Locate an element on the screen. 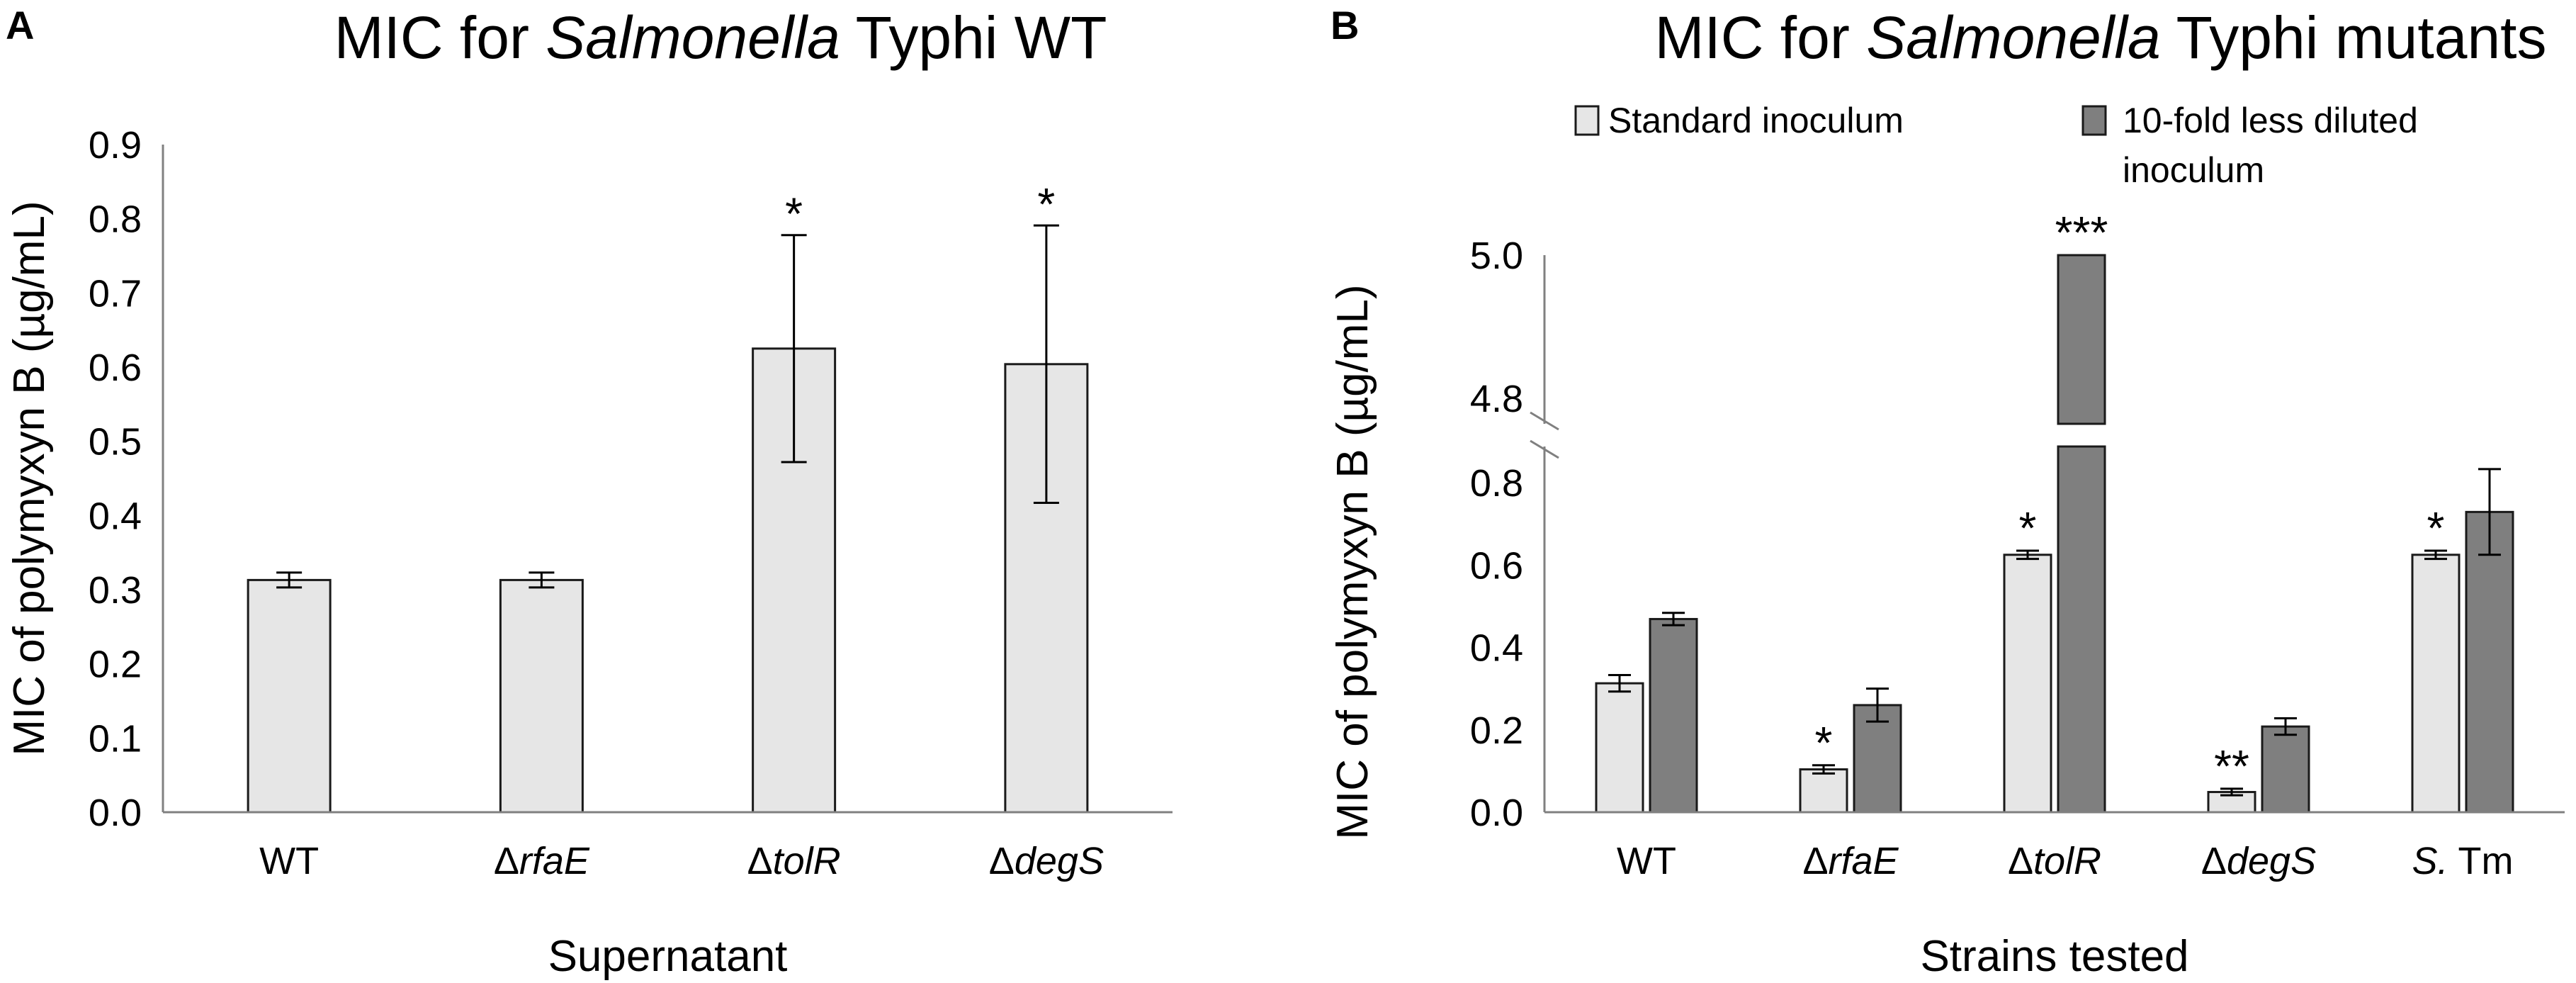  panel-a-x-axis-label: Supernatant is located at coordinates (668, 957).